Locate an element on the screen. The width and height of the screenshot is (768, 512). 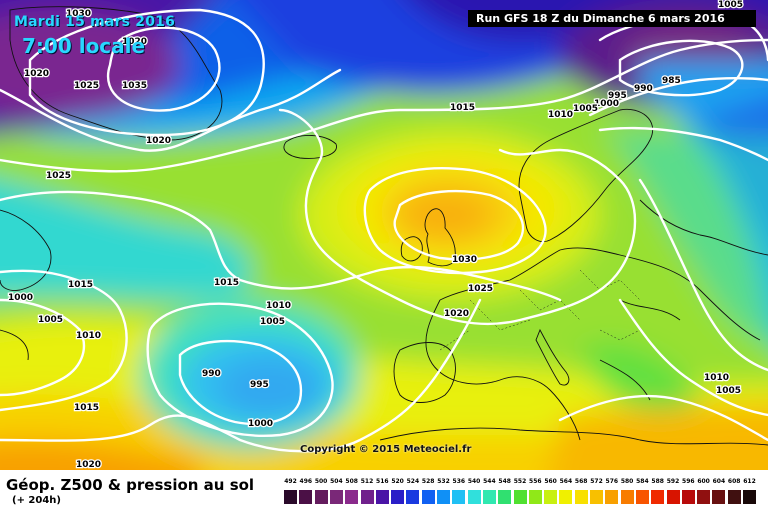
legend-label: 580 is located at coordinates (627, 481).